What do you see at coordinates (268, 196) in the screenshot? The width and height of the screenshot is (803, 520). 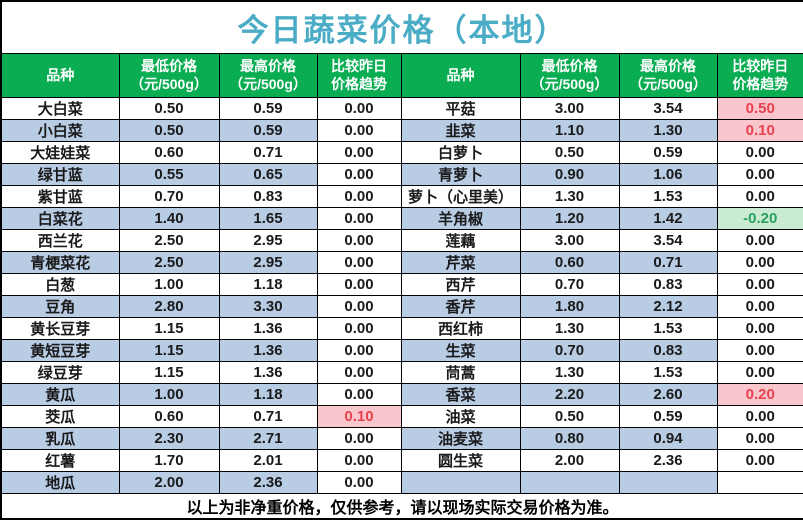 I see `left-max-price-cell: 0.83` at bounding box center [268, 196].